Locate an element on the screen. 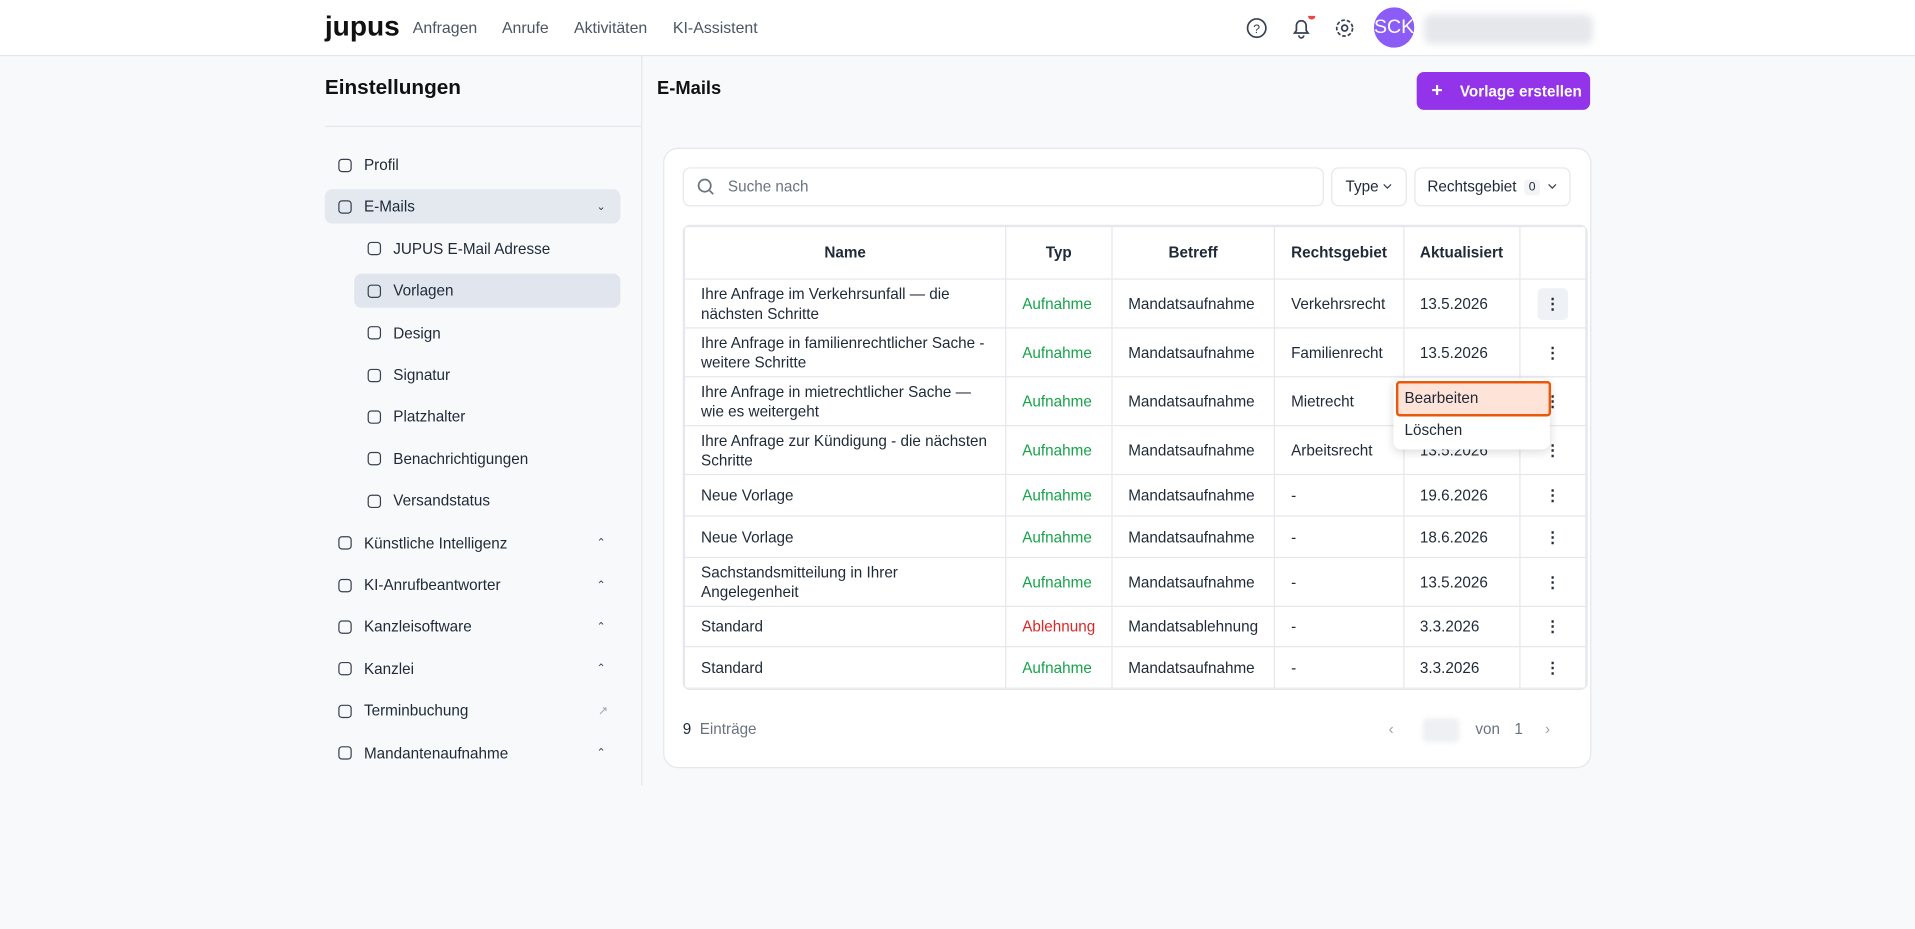 The image size is (1915, 929). sidebar-item: Design is located at coordinates (487, 333).